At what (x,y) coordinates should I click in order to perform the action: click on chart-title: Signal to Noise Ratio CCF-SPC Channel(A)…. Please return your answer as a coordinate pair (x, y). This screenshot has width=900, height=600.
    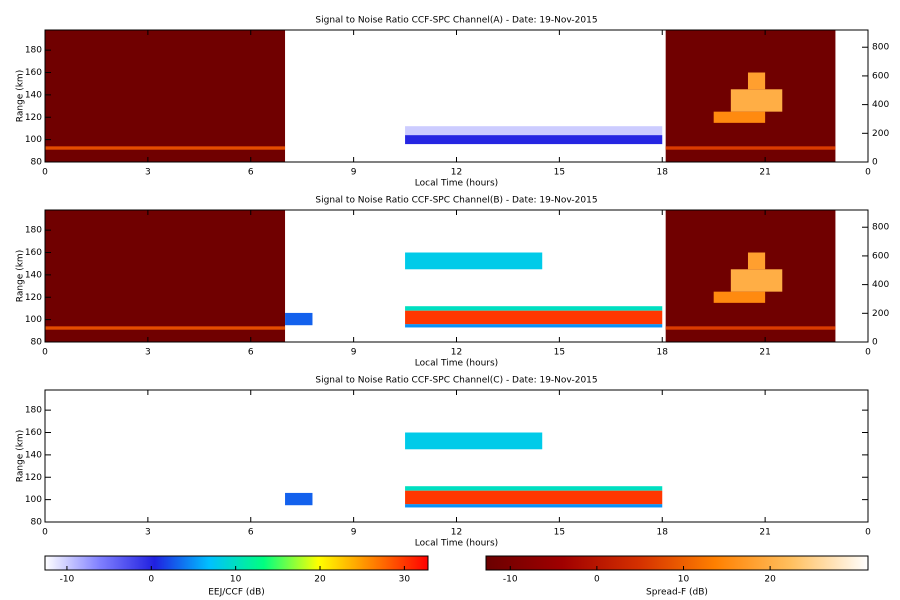
    Looking at the image, I should click on (456, 21).